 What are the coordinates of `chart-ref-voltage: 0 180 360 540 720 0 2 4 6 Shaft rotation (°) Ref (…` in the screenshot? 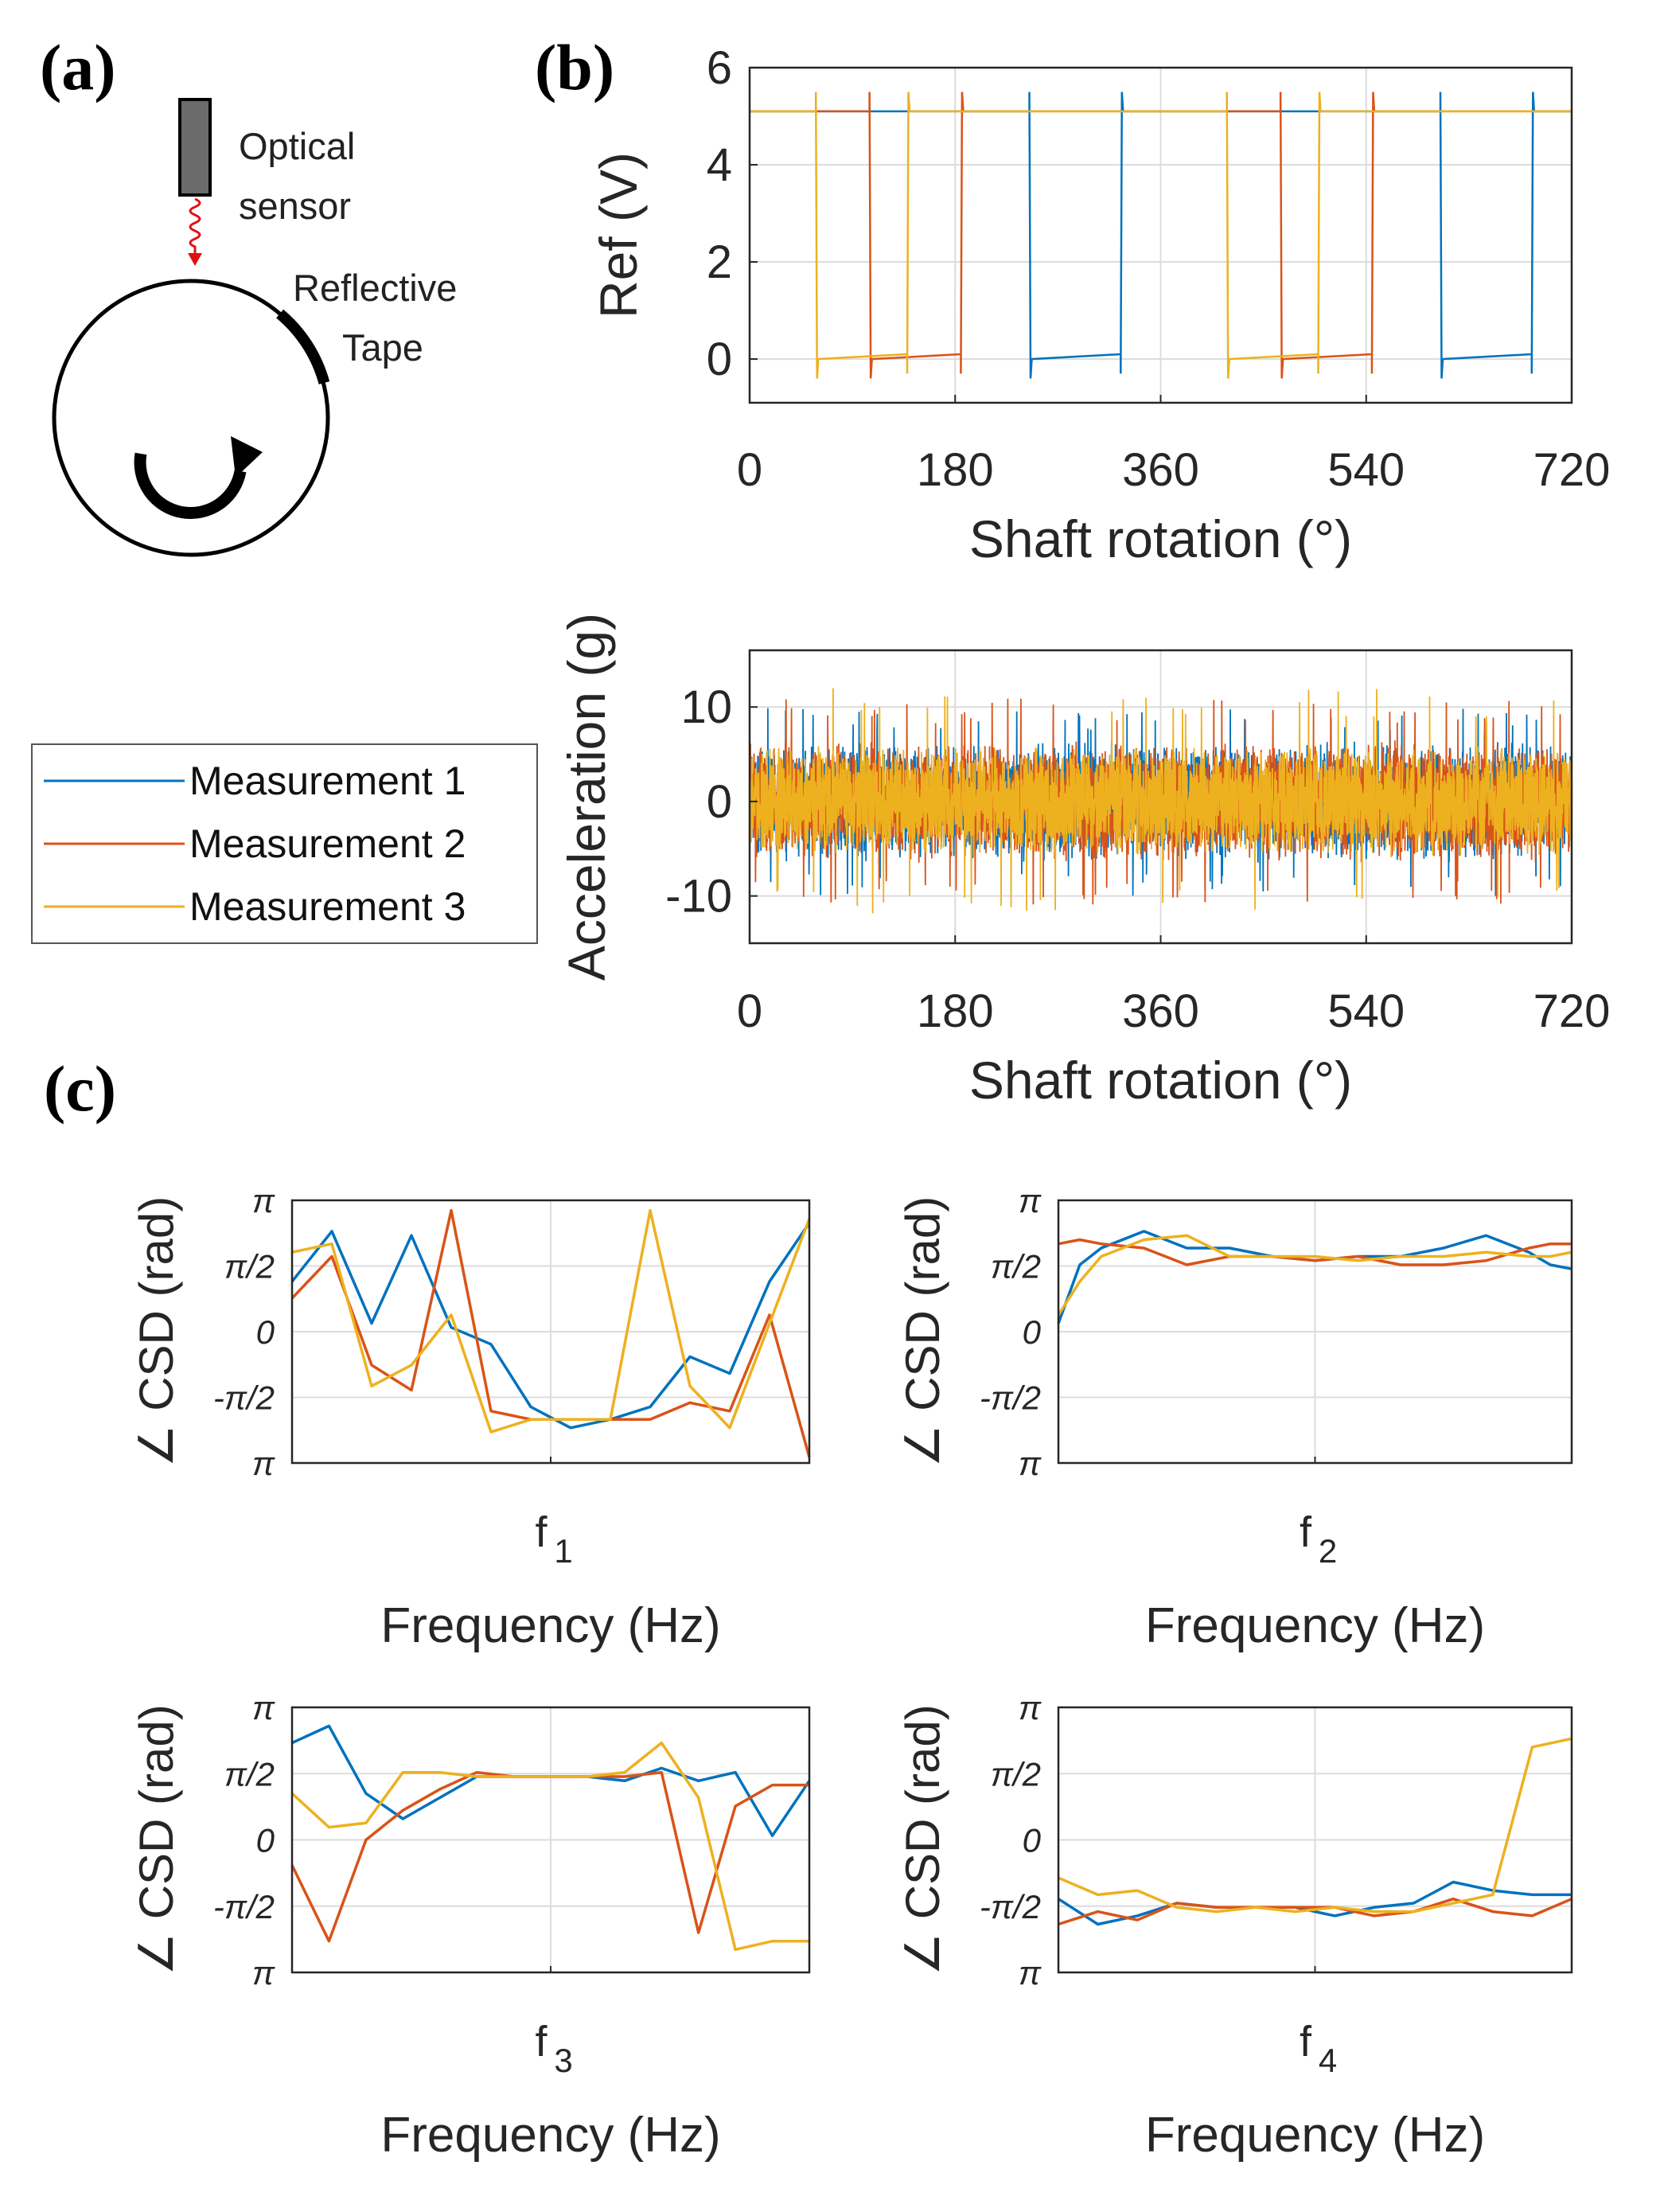 It's located at (1099, 305).